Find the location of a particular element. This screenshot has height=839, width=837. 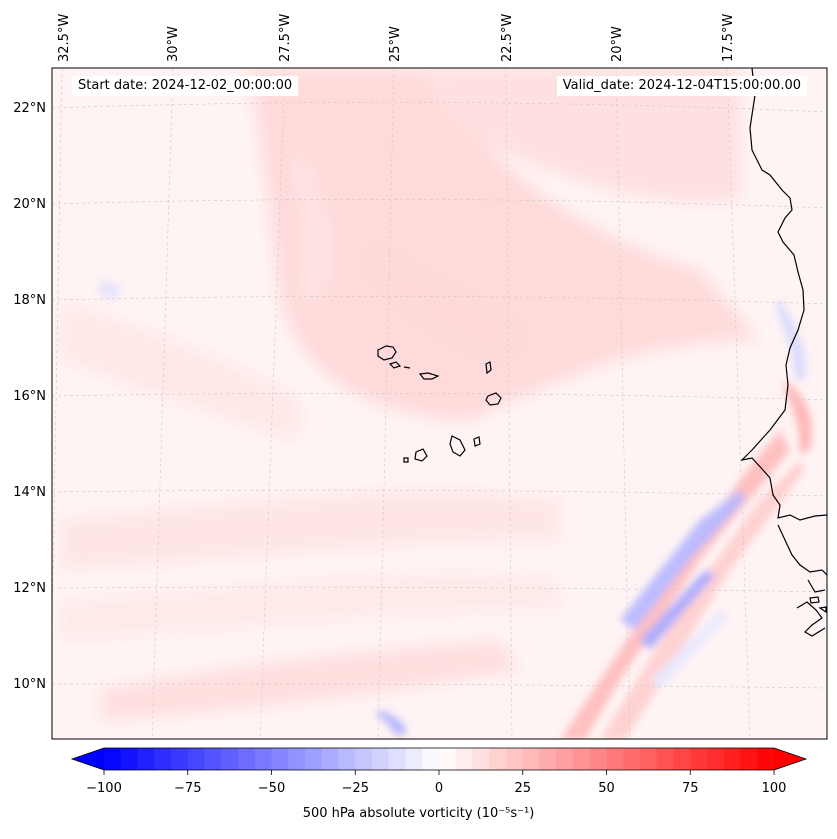

lat-label: 20°N is located at coordinates (29, 204).